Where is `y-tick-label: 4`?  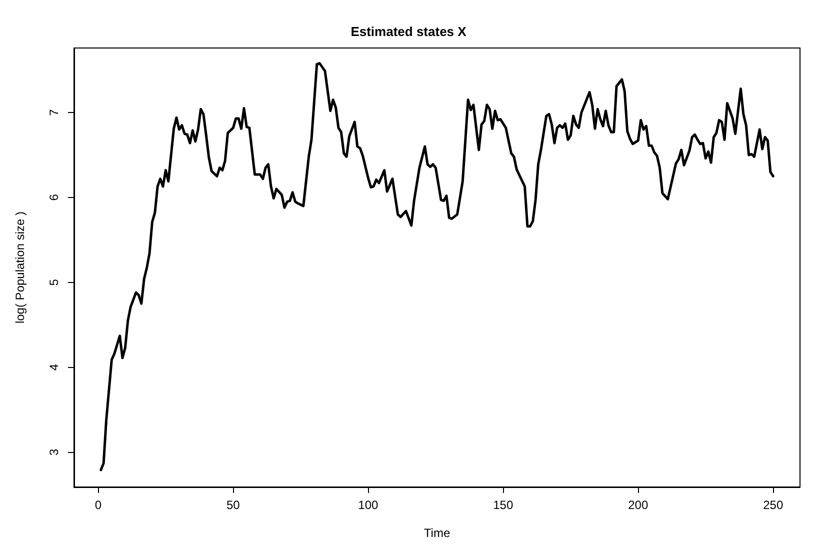
y-tick-label: 4 is located at coordinates (54, 367).